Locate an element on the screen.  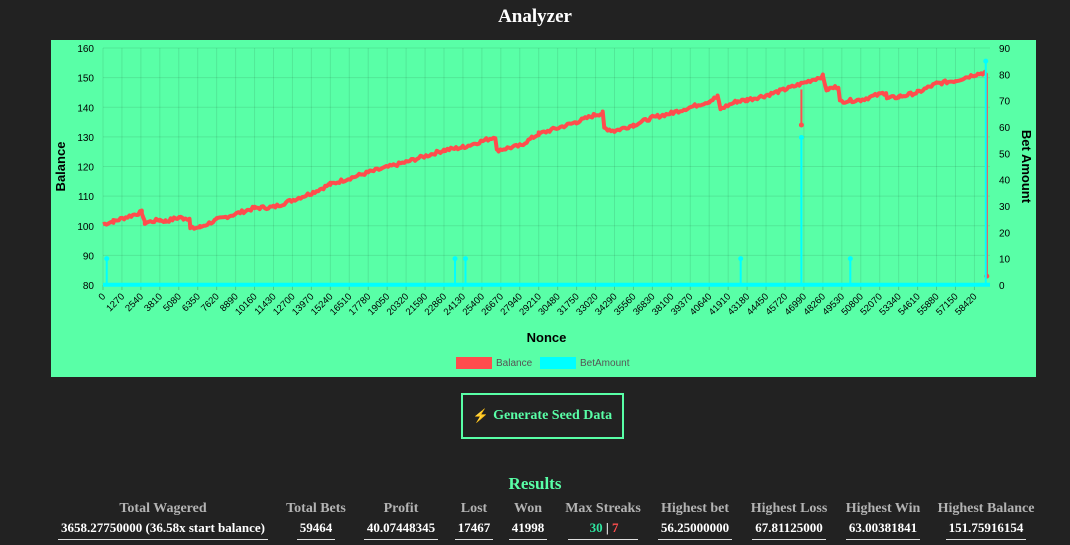
x-tick-label: 0 is located at coordinates (103, 297).